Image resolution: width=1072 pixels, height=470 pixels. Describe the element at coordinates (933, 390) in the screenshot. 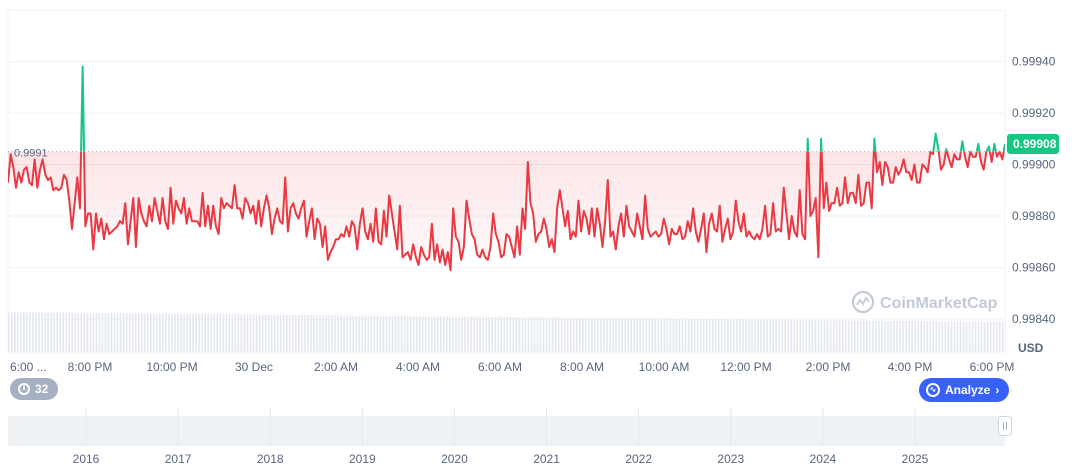

I see `analyze-icon: ∿` at that location.